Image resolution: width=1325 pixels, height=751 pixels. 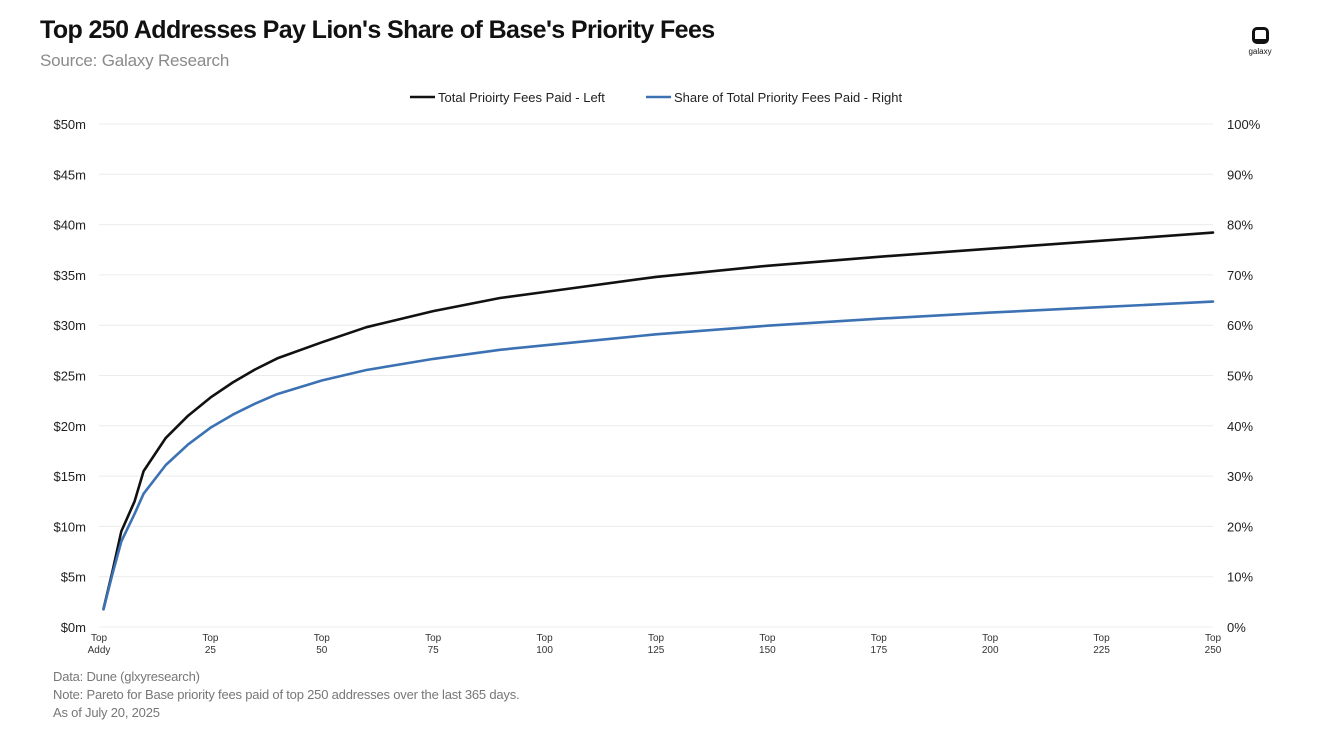 I want to click on y-right-tick-label: 60%, so click(x=1240, y=325).